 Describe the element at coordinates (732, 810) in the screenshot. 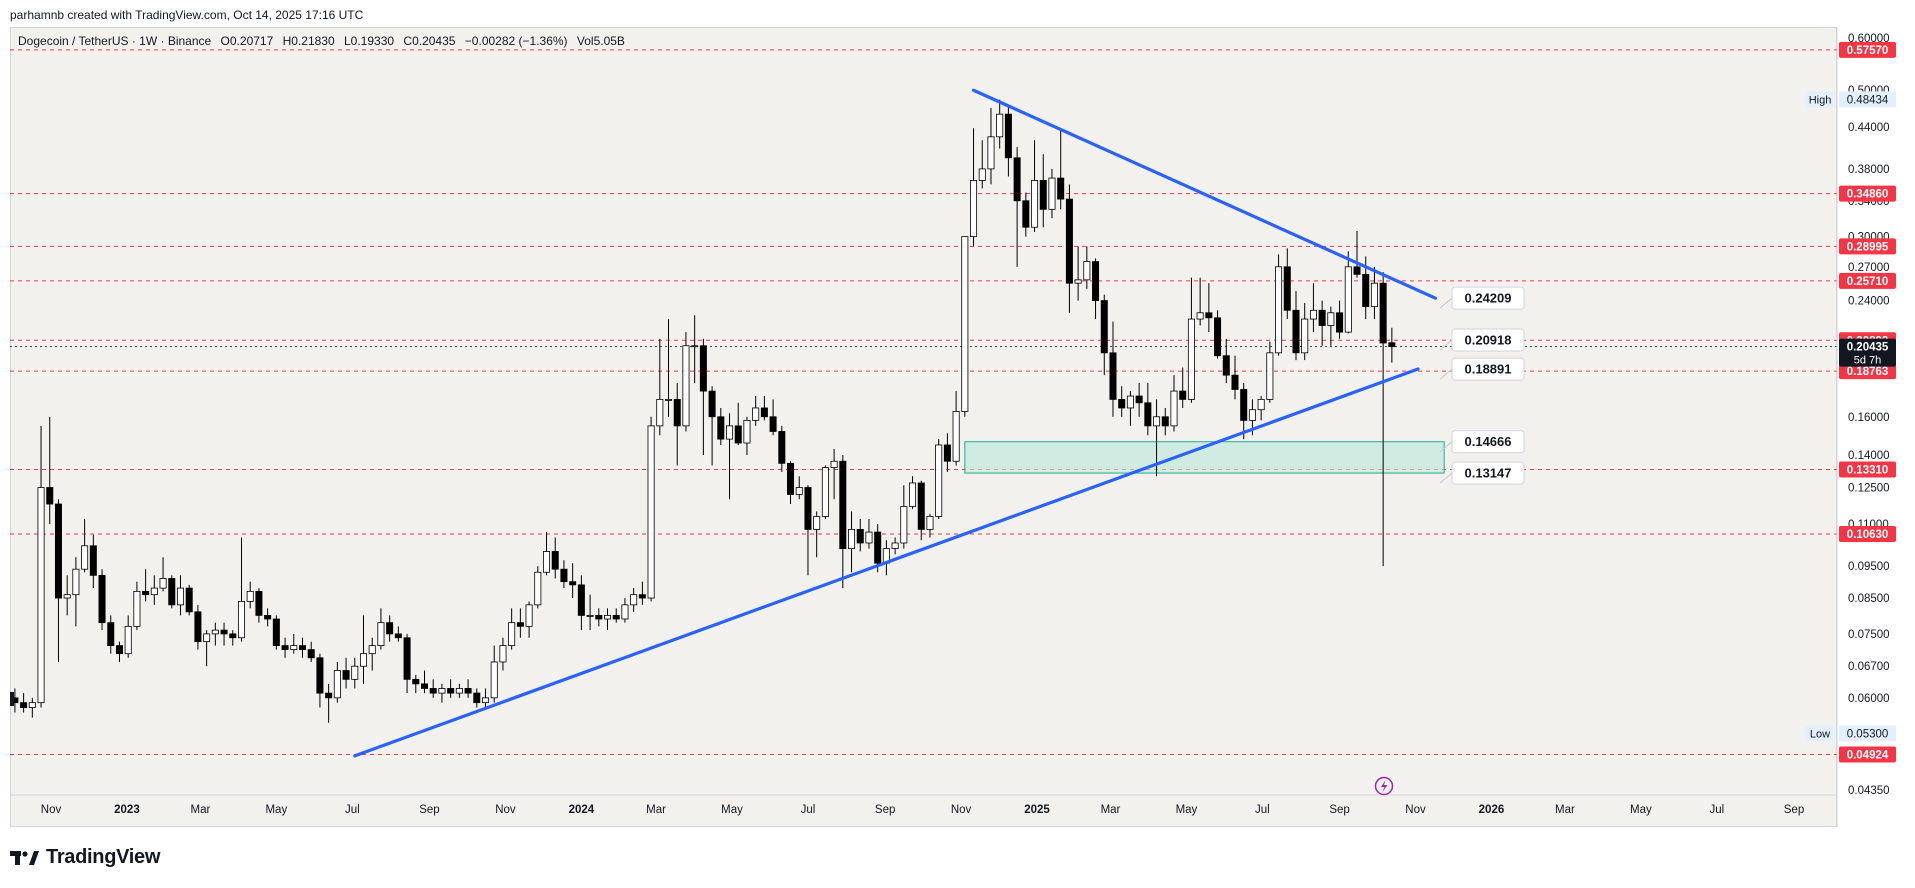

I see `x-tick-label: May` at that location.